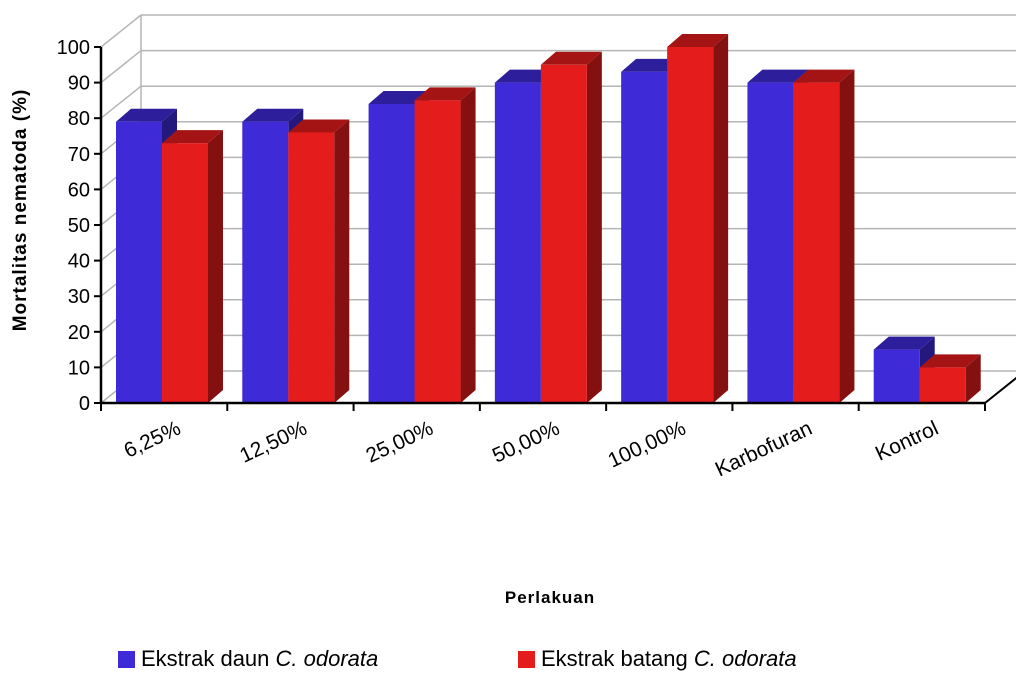 Image resolution: width=1016 pixels, height=696 pixels. Describe the element at coordinates (79, 368) in the screenshot. I see `y-tick-label: 10` at that location.